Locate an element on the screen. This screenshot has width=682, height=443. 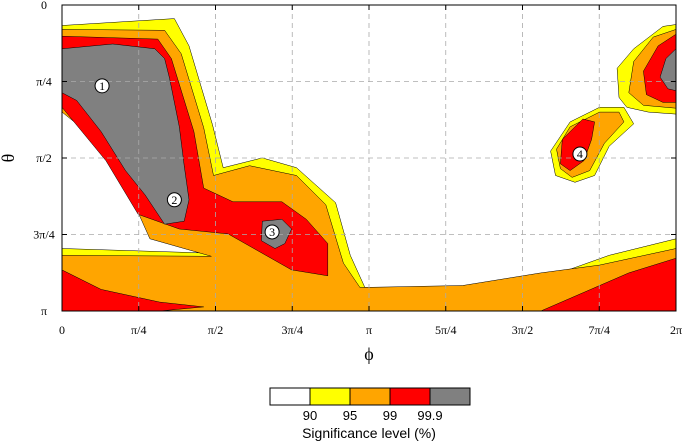
x-tick-label: 3π/2 is located at coordinates (522, 330).